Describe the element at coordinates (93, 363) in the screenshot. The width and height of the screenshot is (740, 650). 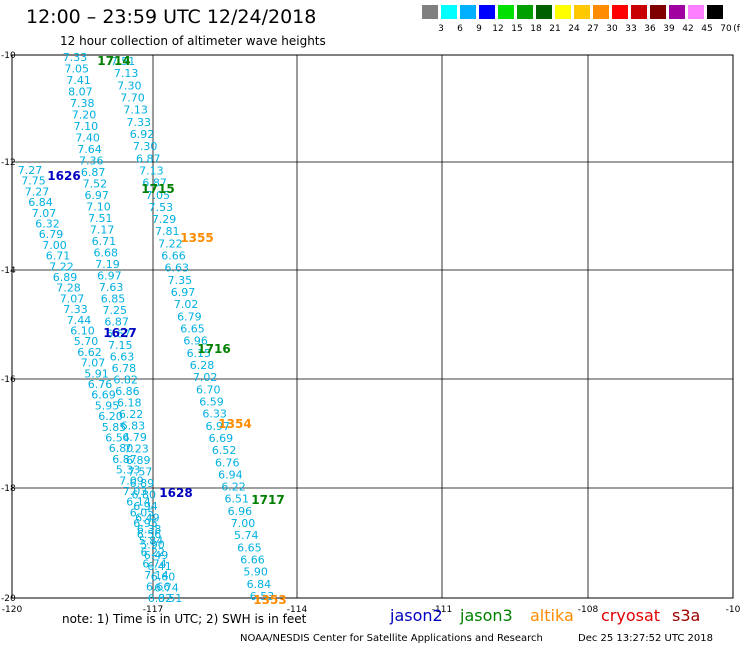
I see `wave-height-value: 7.07` at that location.